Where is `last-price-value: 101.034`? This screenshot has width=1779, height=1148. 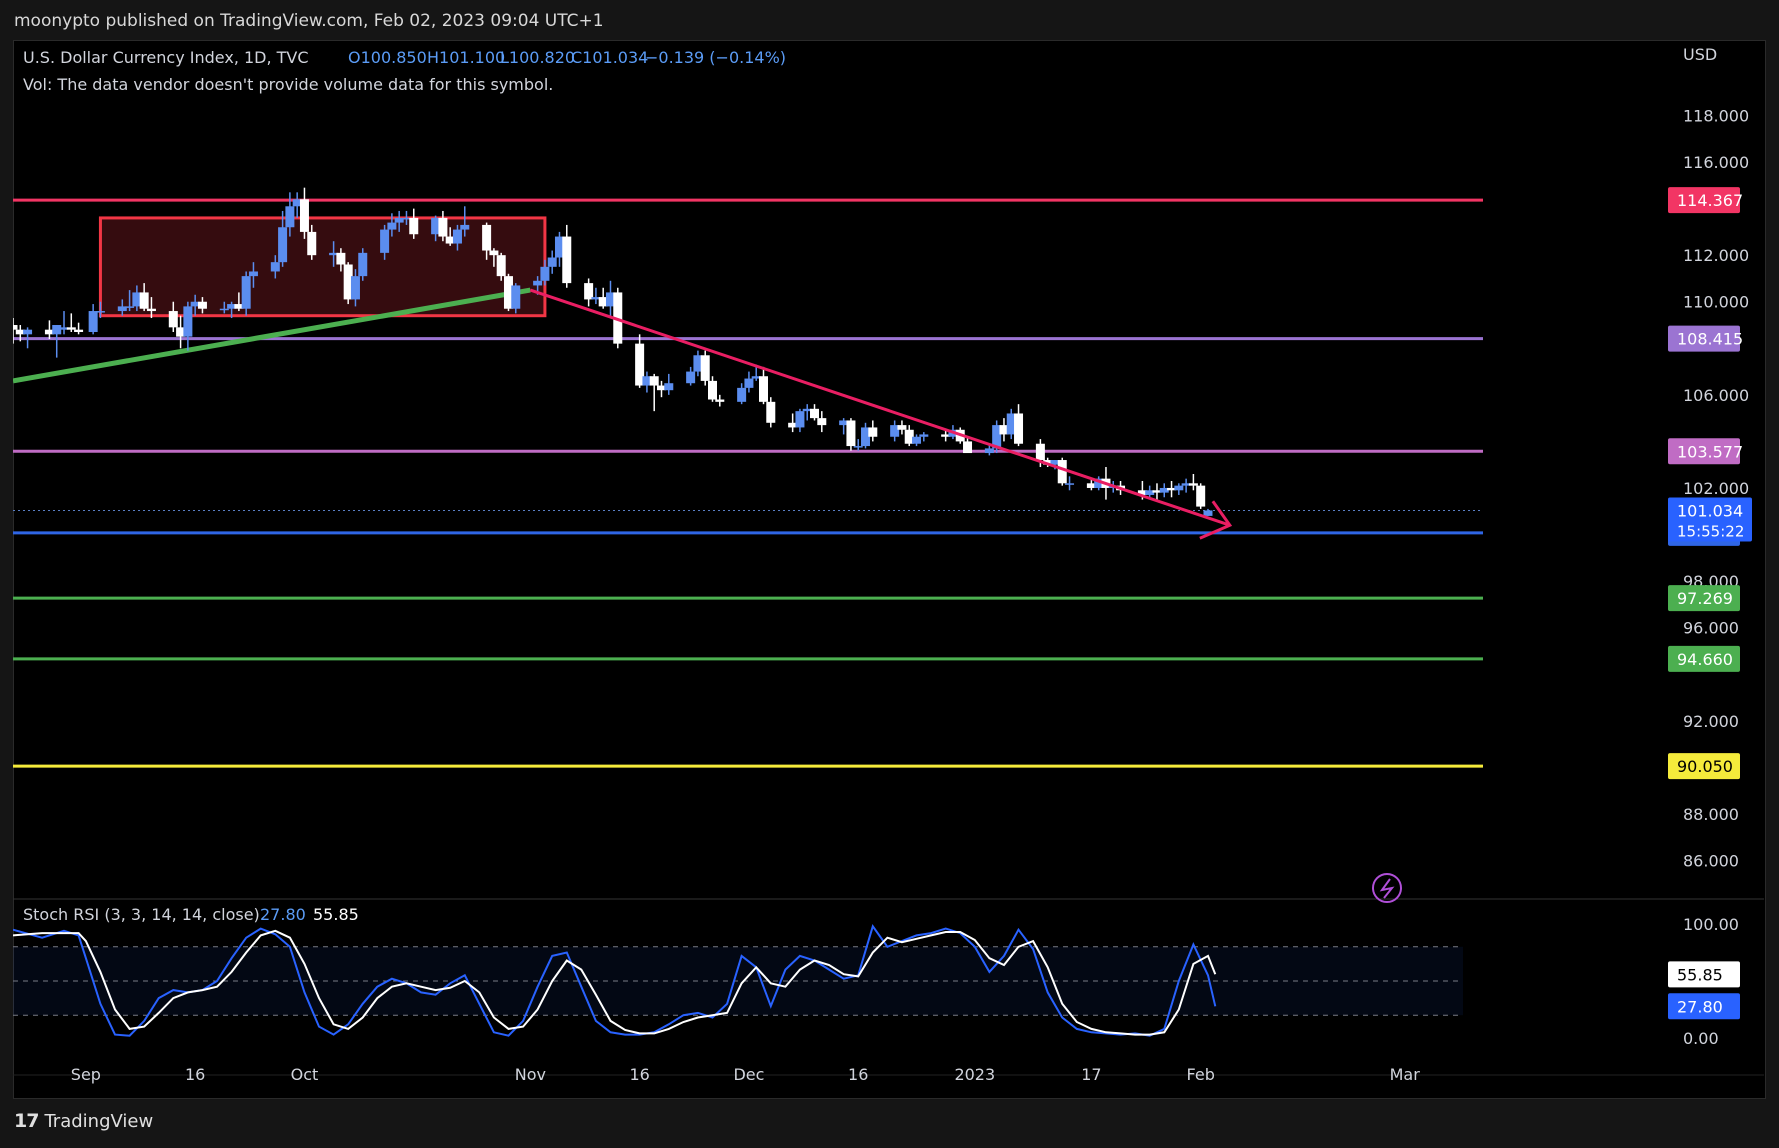
last-price-value: 101.034 is located at coordinates (1710, 510).